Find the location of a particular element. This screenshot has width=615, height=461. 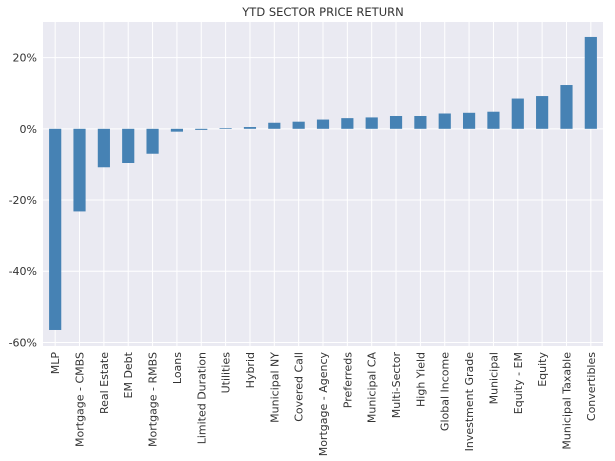

y-tick-labels: -60% -40% -20% 0% 20% is located at coordinates (23, 201).